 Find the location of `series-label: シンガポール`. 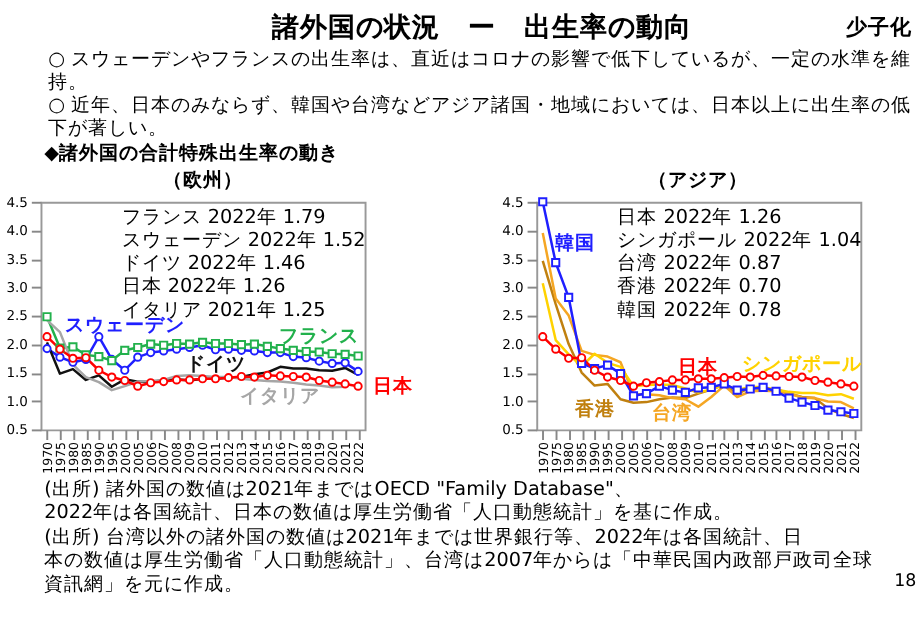

series-label: シンガポール is located at coordinates (803, 364).